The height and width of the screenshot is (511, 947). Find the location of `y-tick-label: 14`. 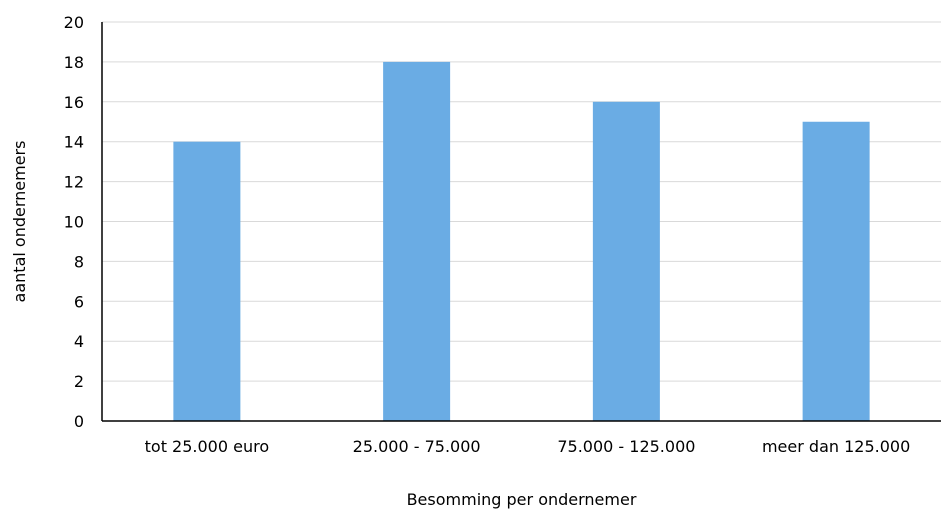

y-tick-label: 14 is located at coordinates (74, 142).